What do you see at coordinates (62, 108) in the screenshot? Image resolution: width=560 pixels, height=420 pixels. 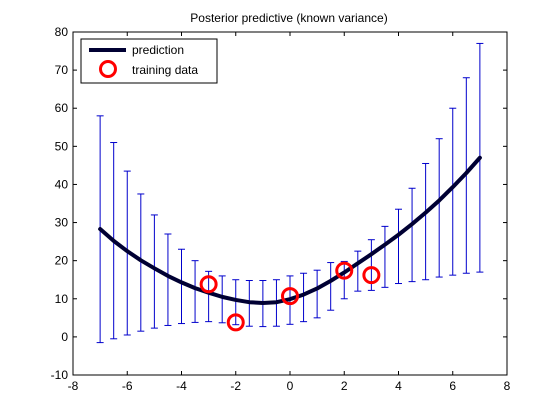 I see `y-tick-label: 60` at bounding box center [62, 108].